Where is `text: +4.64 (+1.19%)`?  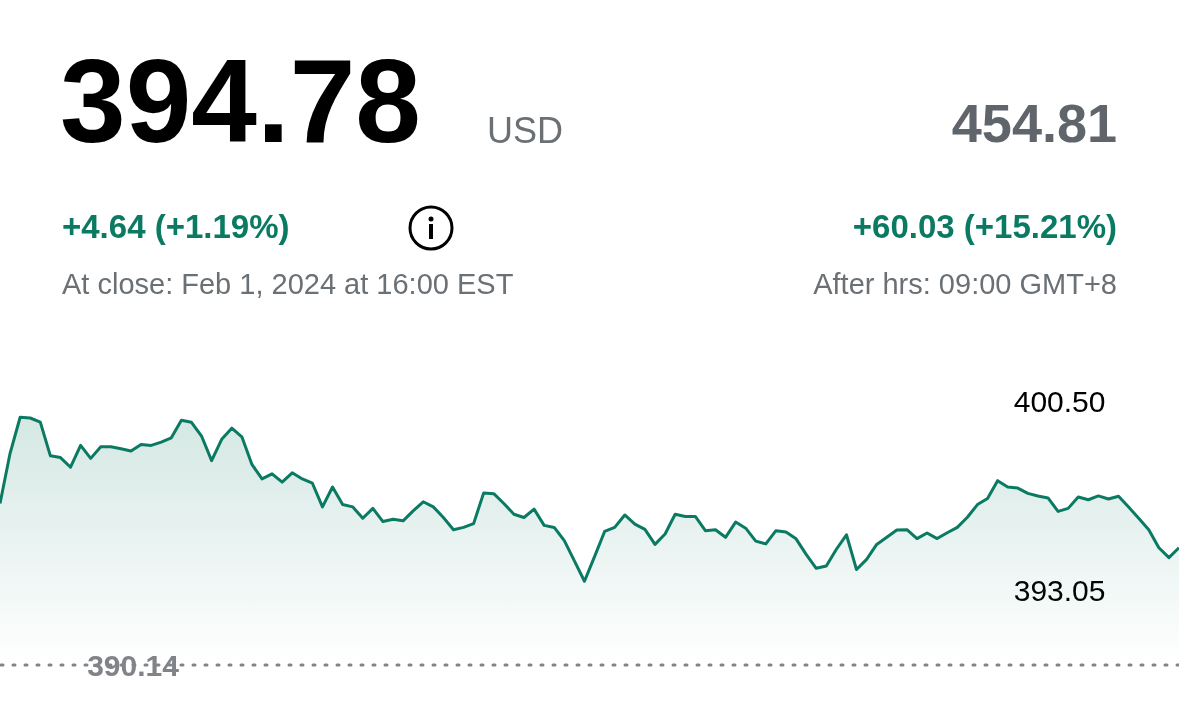
text: +4.64 (+1.19%) is located at coordinates (176, 227).